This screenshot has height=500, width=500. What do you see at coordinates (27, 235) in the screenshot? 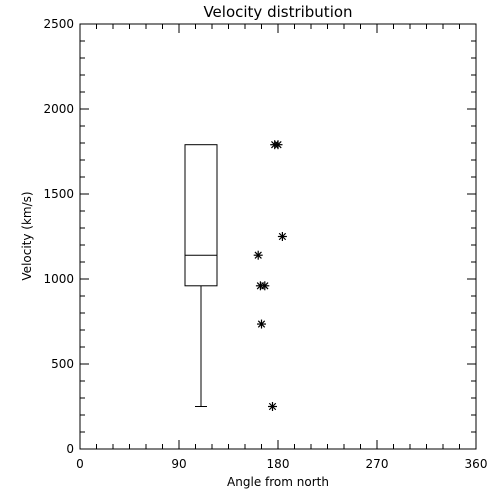
I see `y-axis-label: Velocity (km/s)` at bounding box center [27, 235].